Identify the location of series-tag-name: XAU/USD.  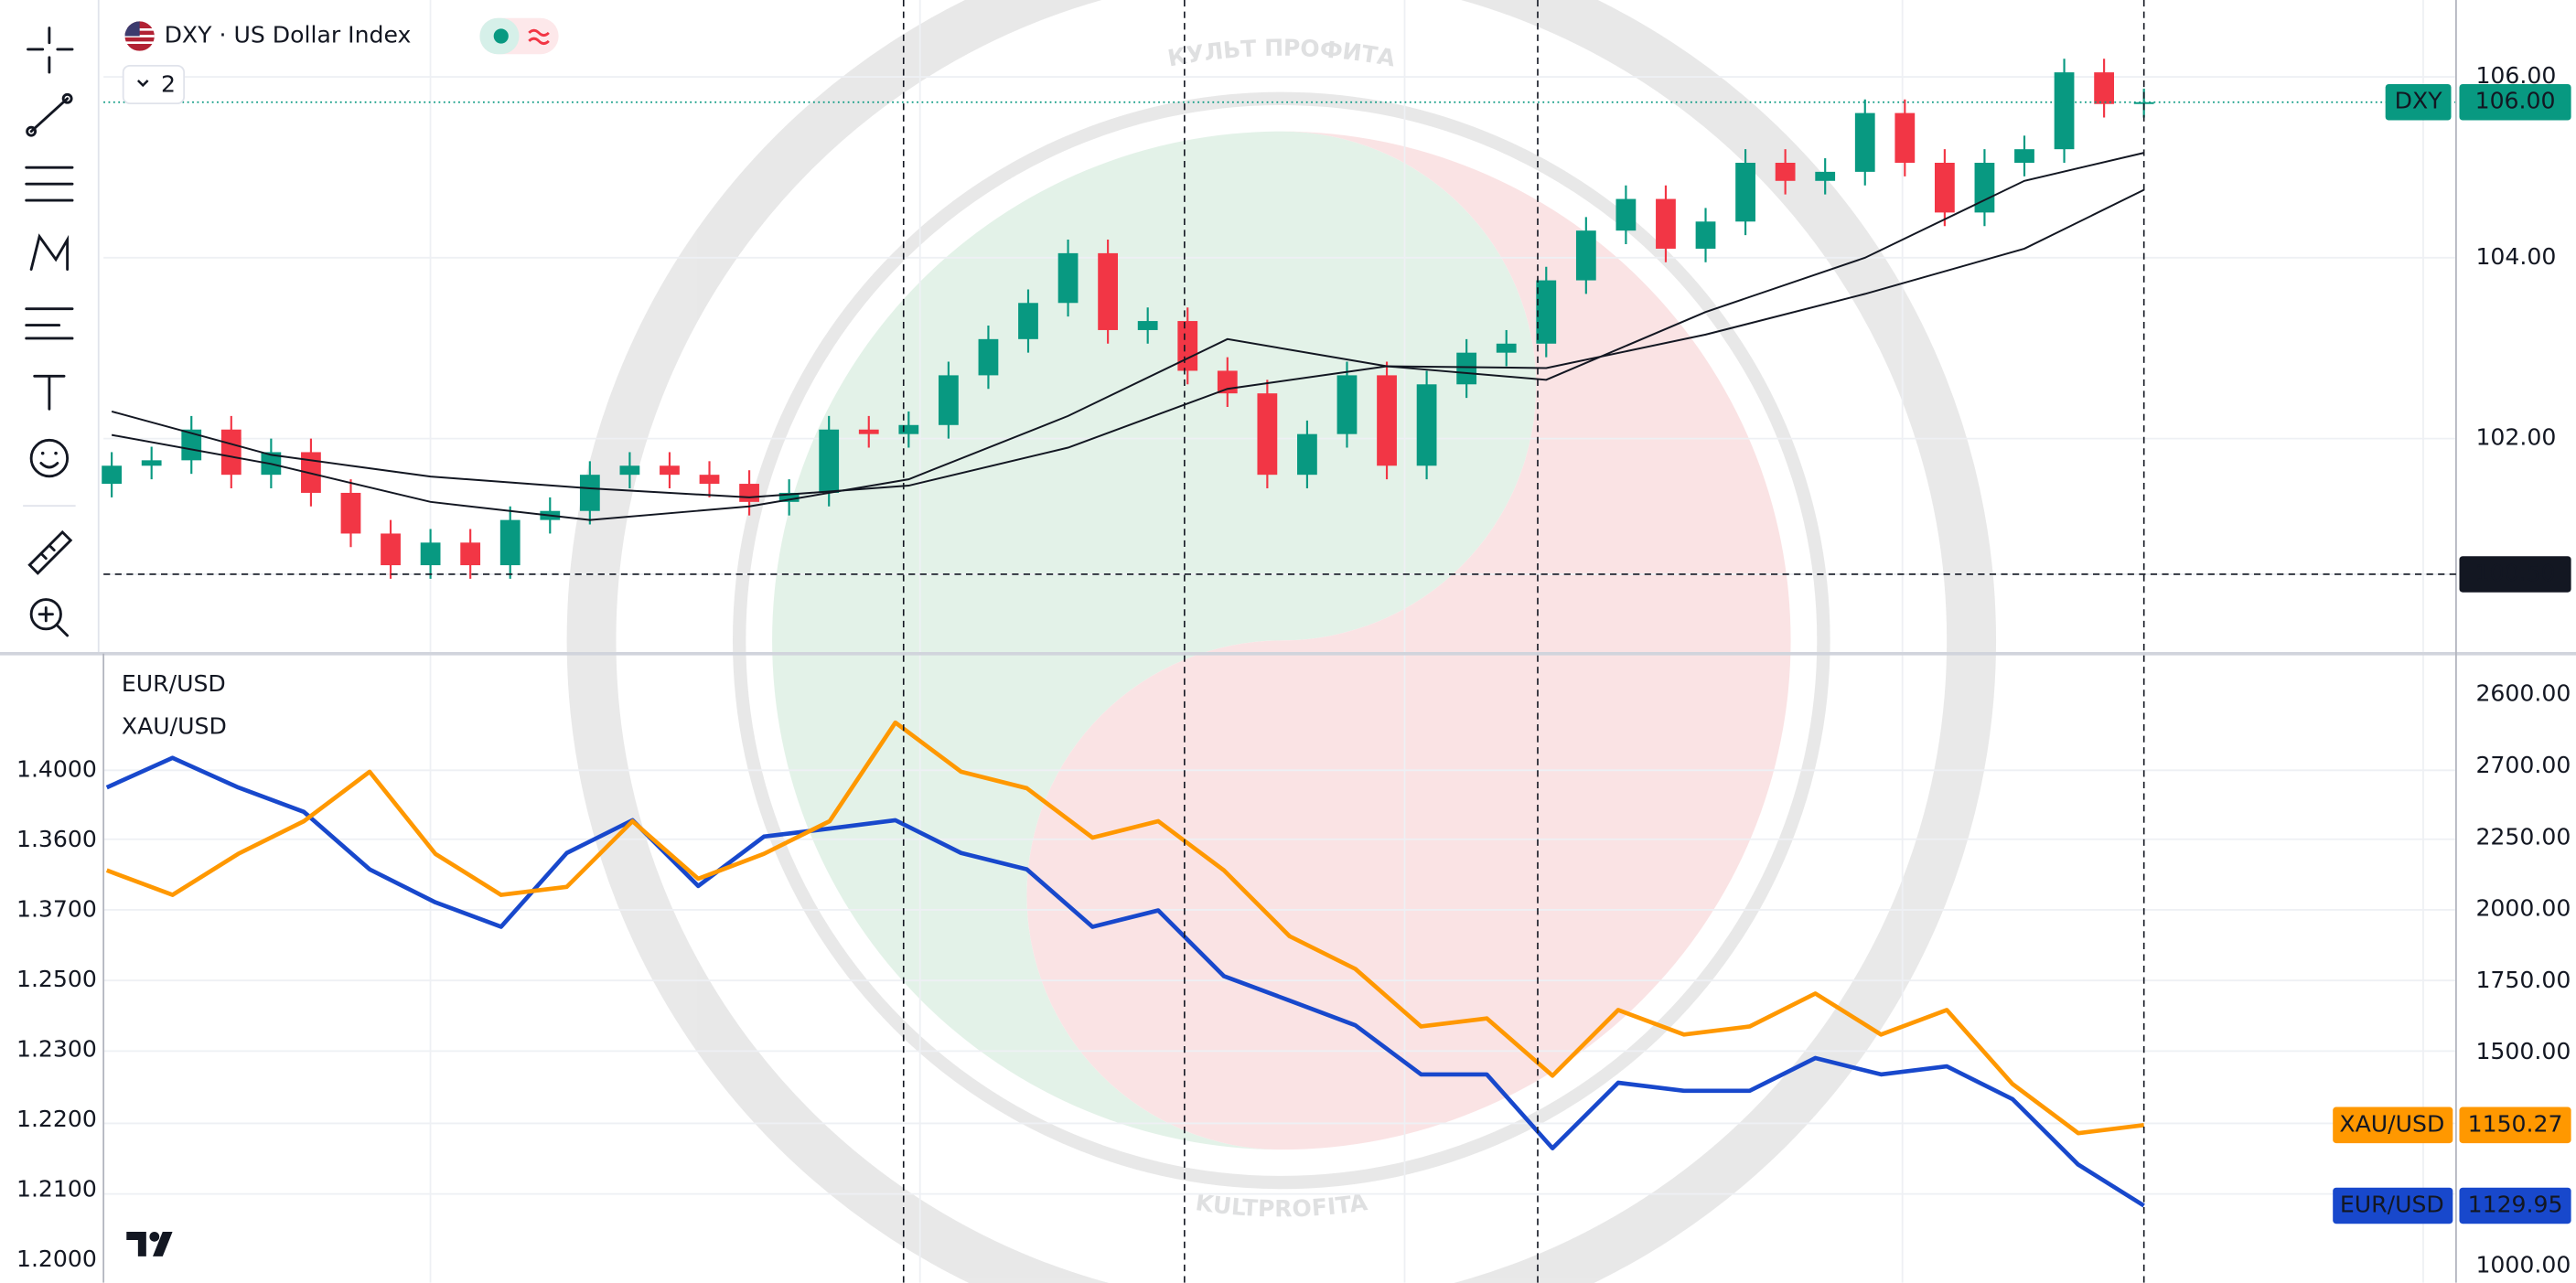
(2392, 1123).